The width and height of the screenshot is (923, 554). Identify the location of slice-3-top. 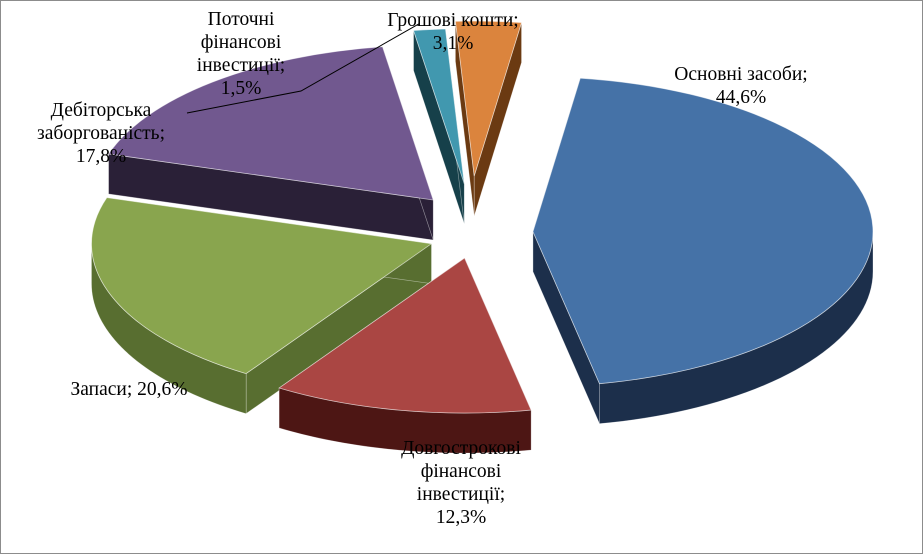
(270, 123).